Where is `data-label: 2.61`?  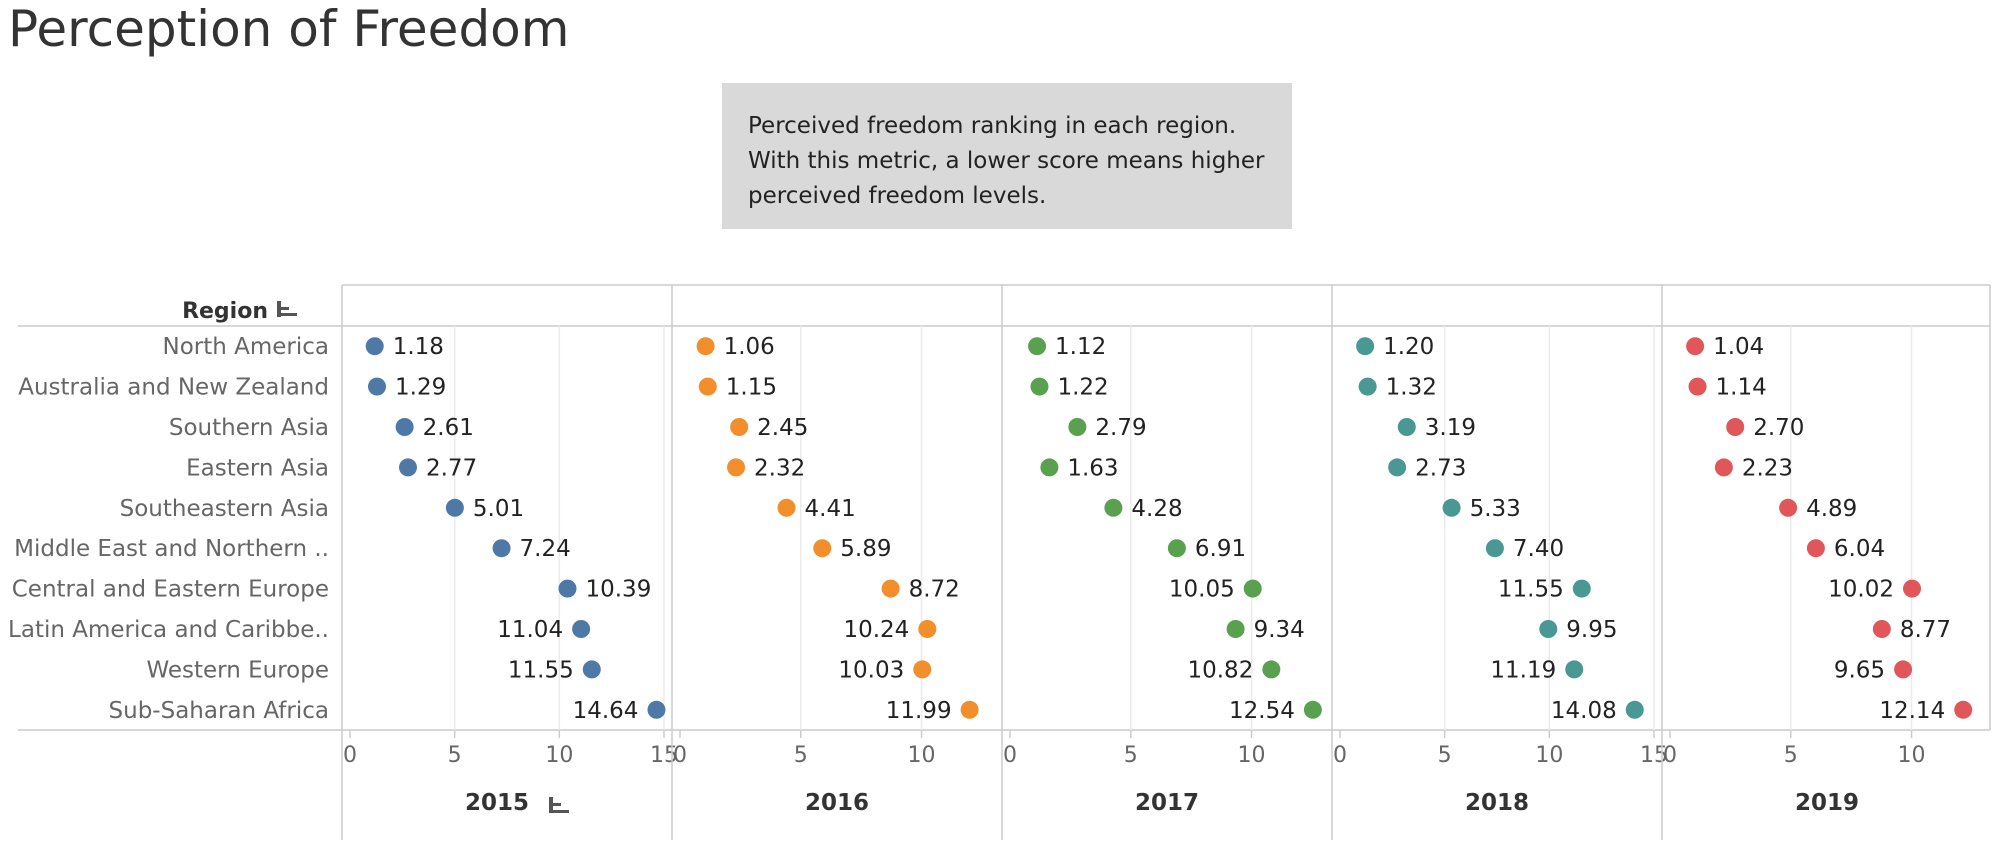
data-label: 2.61 is located at coordinates (448, 428).